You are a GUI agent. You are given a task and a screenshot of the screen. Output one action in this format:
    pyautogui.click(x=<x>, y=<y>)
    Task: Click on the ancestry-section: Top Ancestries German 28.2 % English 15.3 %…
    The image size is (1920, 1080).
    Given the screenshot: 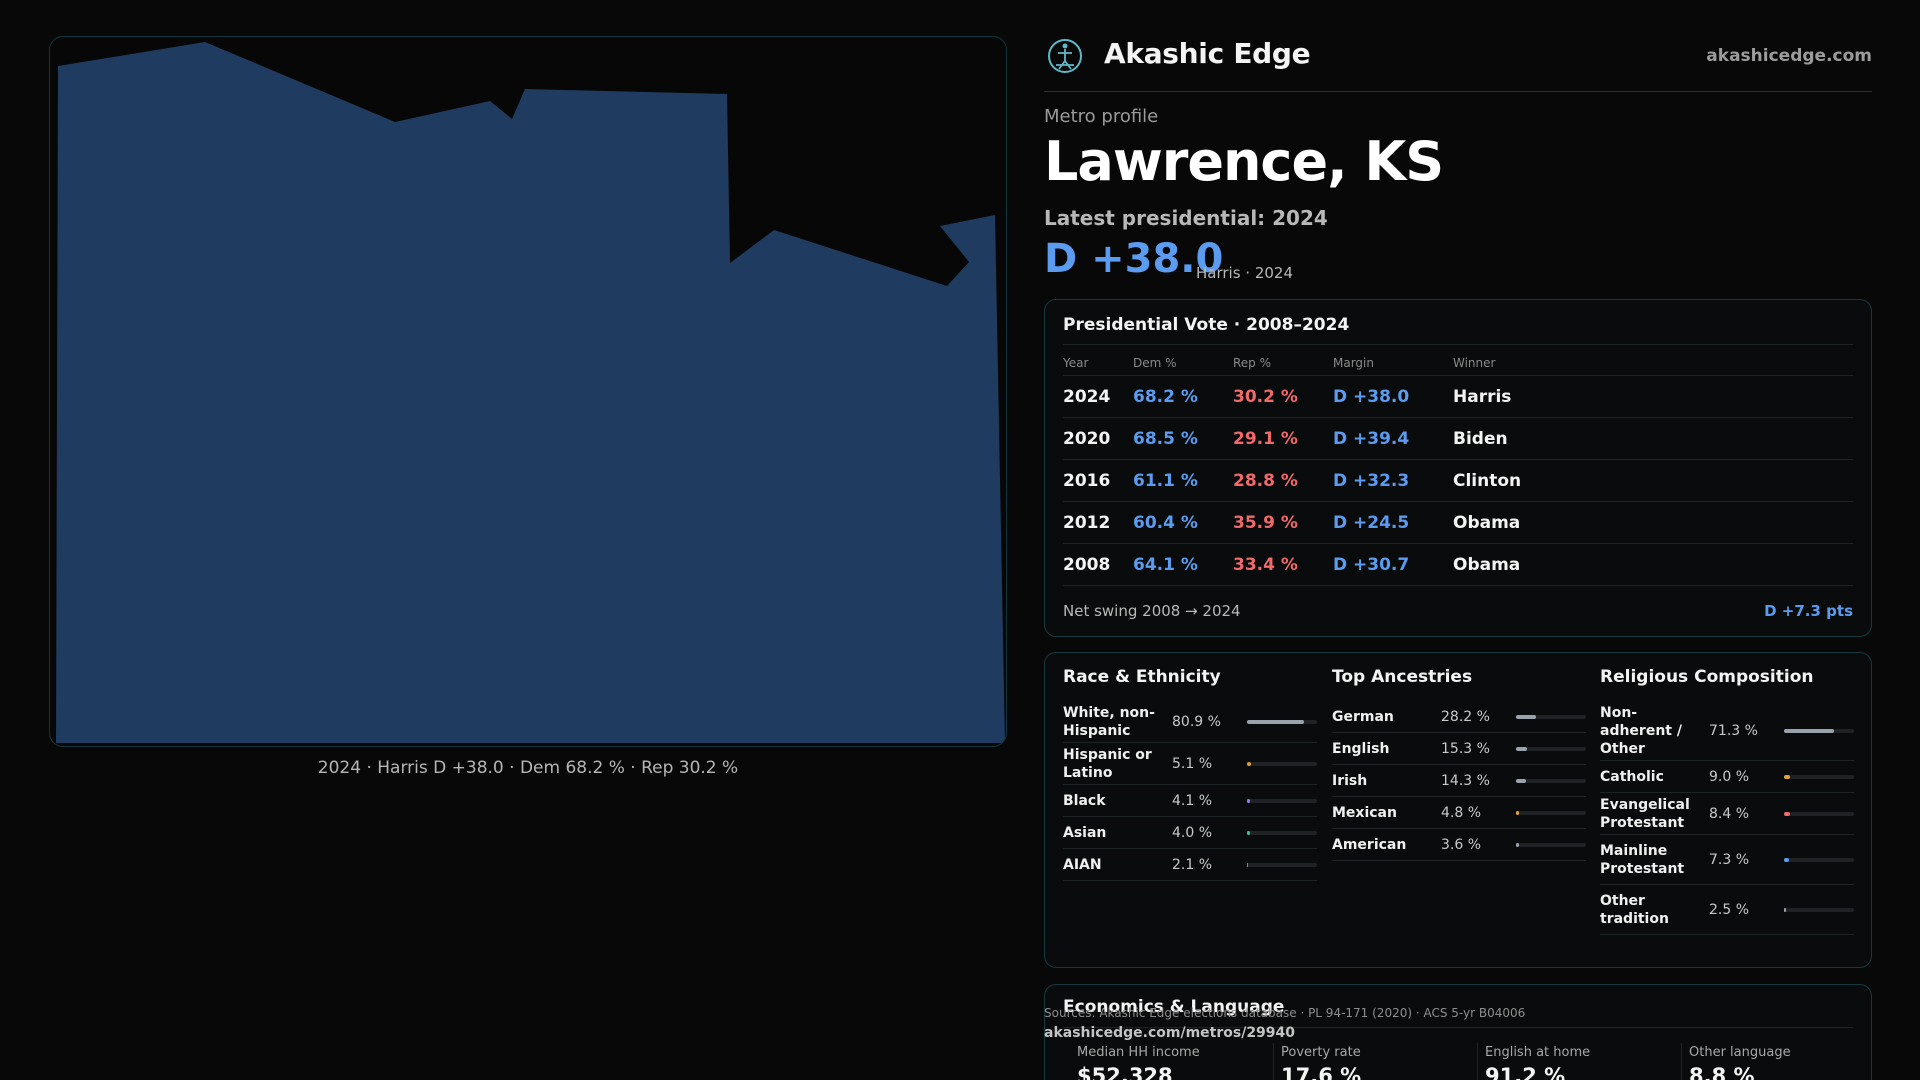 What is the action you would take?
    pyautogui.click(x=1459, y=764)
    